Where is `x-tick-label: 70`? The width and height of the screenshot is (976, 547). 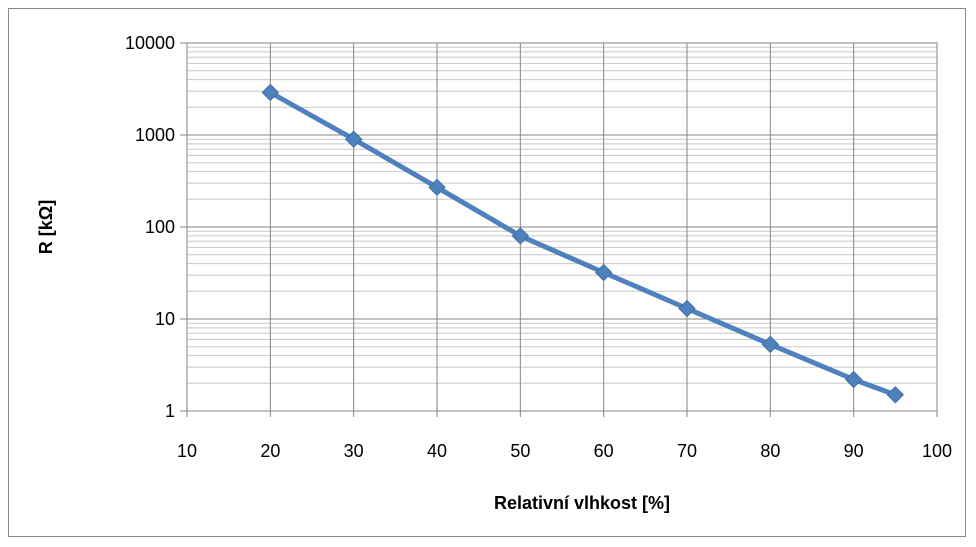
x-tick-label: 70 is located at coordinates (687, 451).